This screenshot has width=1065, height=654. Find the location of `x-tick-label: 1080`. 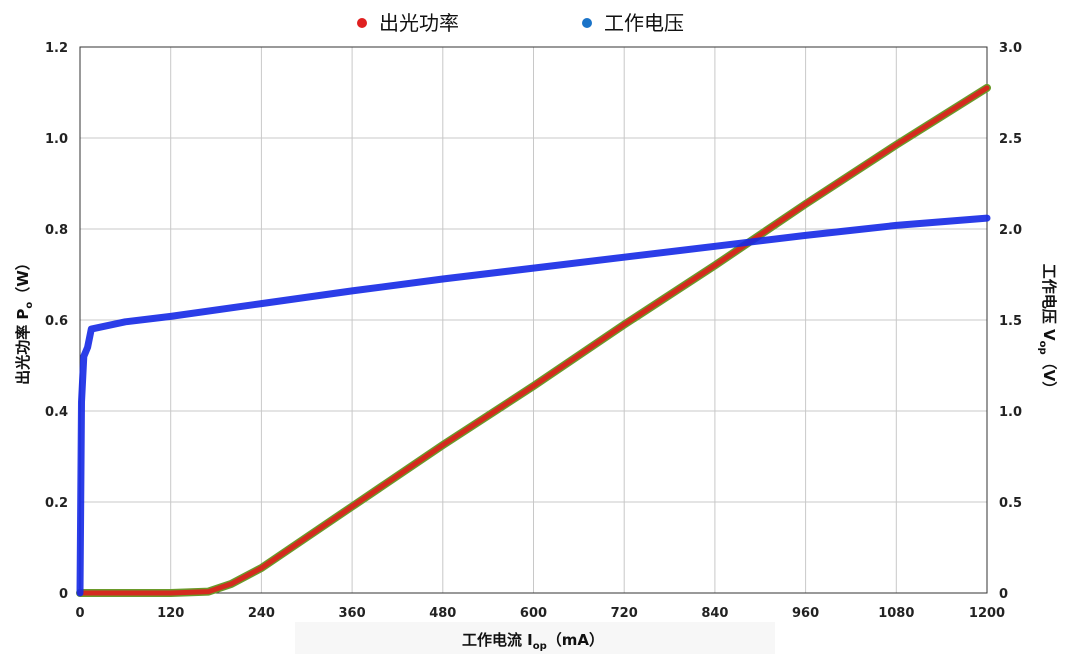

x-tick-label: 1080 is located at coordinates (896, 613).